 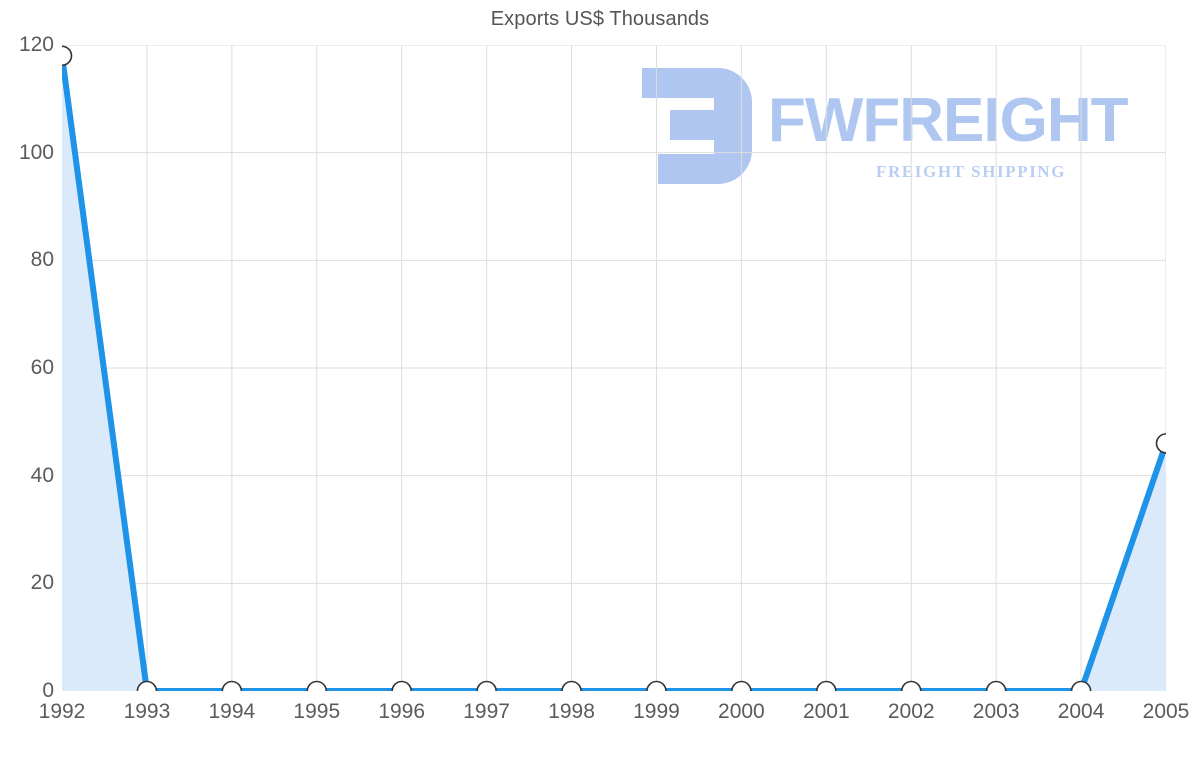 I want to click on x-axis-tick-label: 1993, so click(x=147, y=711).